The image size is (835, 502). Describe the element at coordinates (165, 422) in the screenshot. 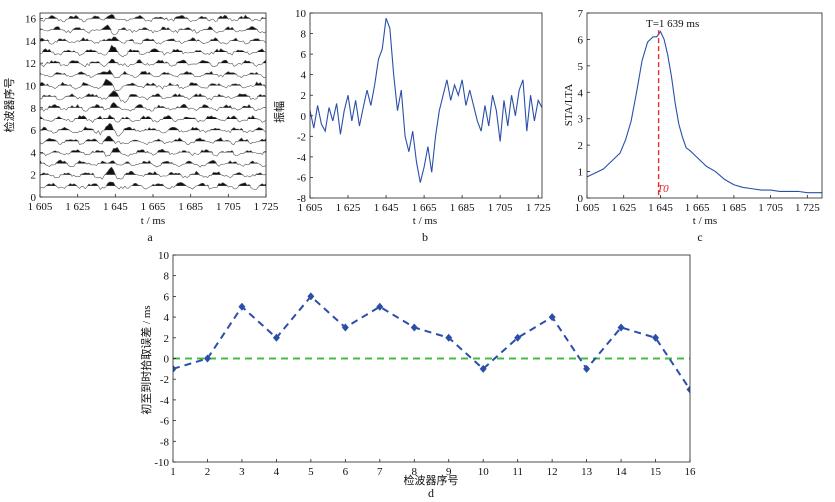

I see `panel-d-ytick-label: -6` at that location.